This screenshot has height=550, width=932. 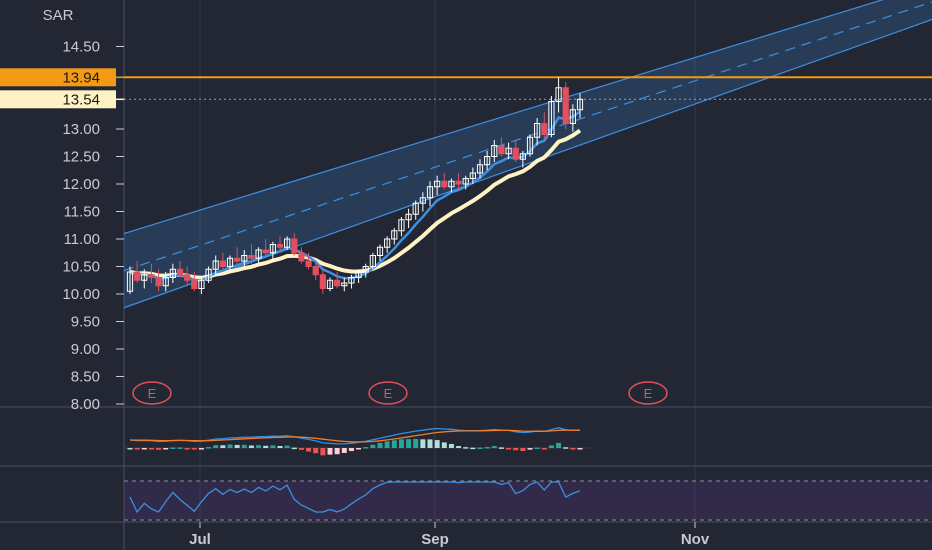 I want to click on rsi-pane, so click(x=528, y=500).